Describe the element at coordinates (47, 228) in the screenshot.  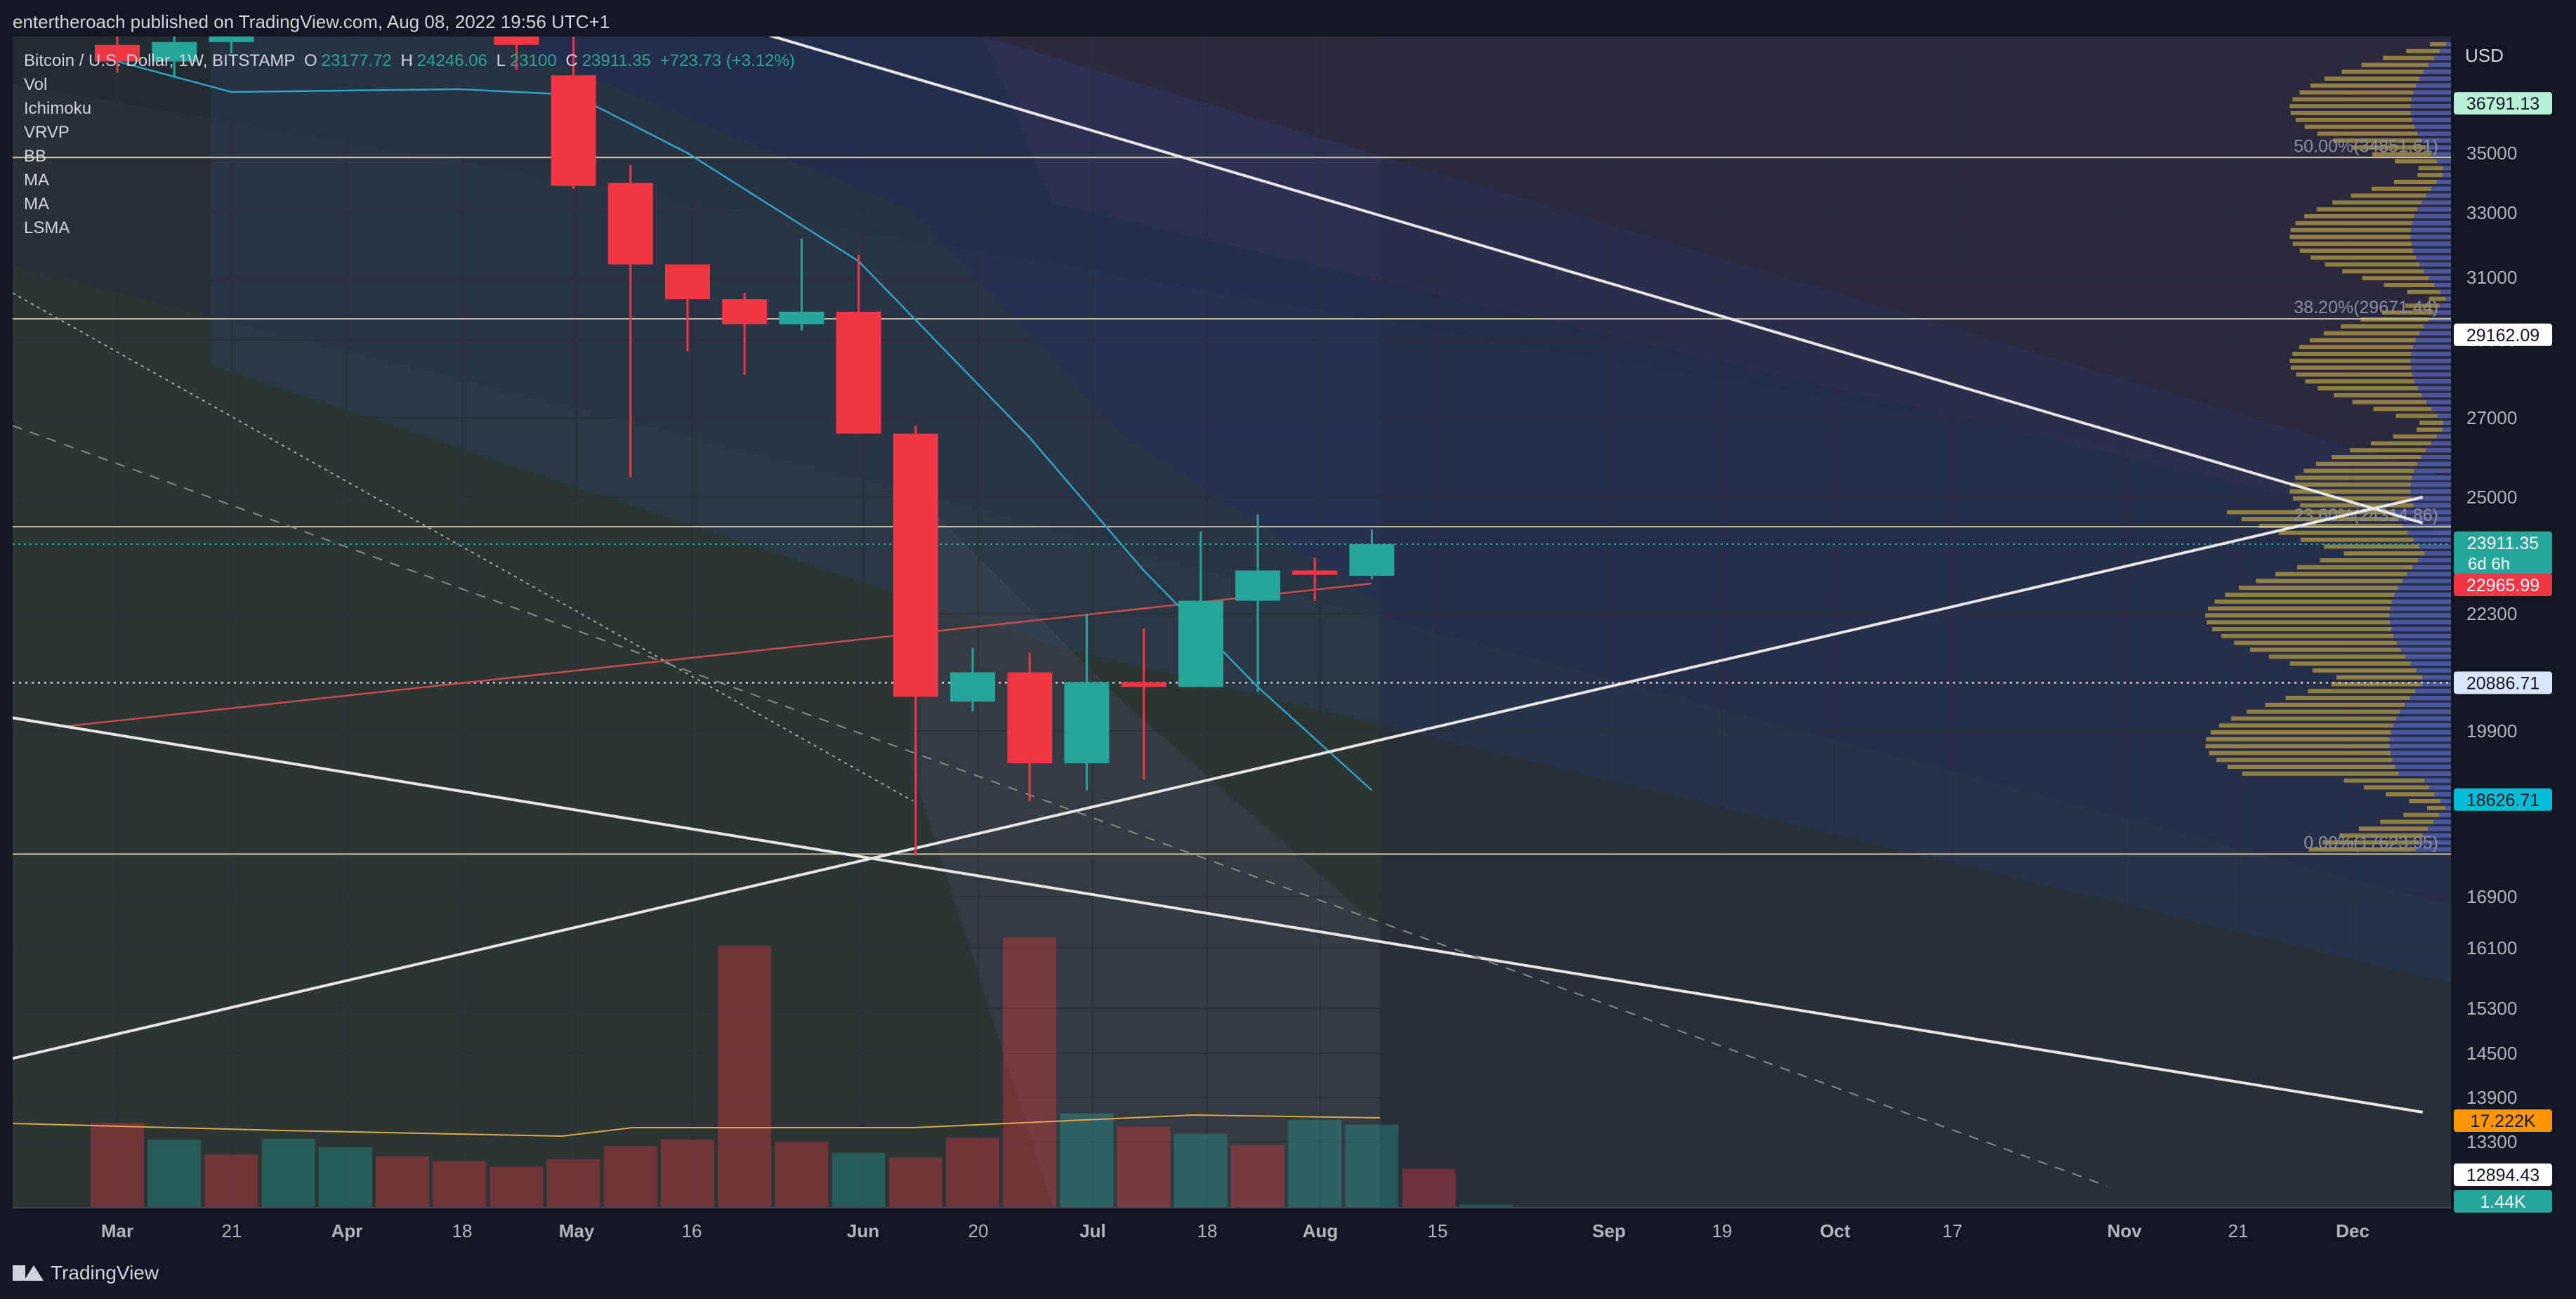
I see `indicator-lsma: LSMA` at that location.